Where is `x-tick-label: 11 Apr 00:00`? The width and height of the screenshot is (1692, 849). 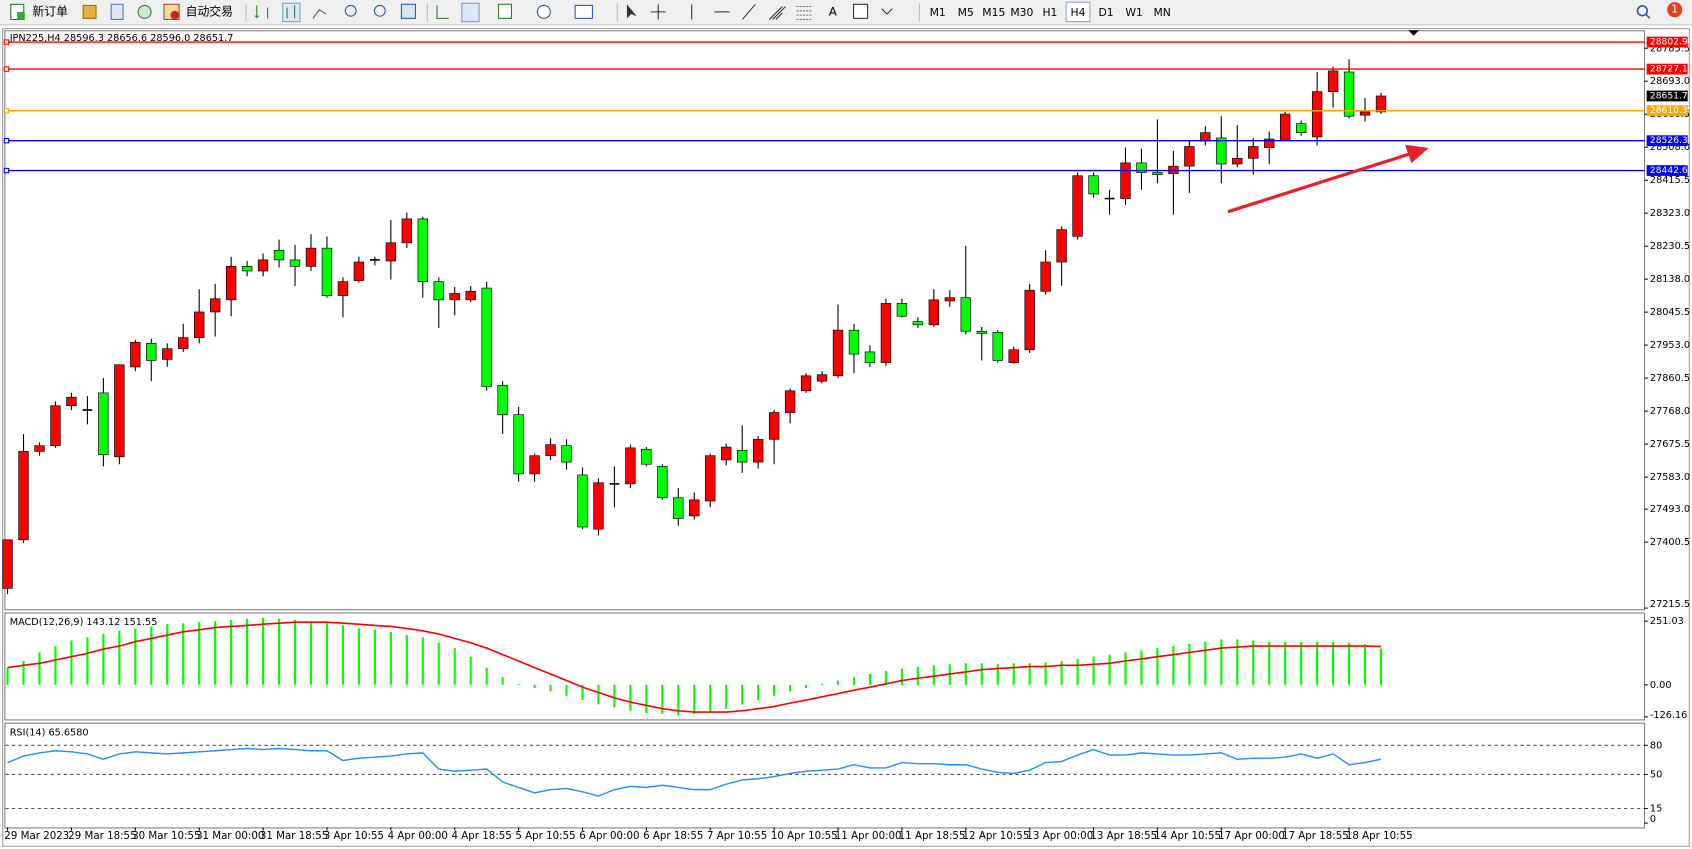
x-tick-label: 11 Apr 00:00 is located at coordinates (868, 836).